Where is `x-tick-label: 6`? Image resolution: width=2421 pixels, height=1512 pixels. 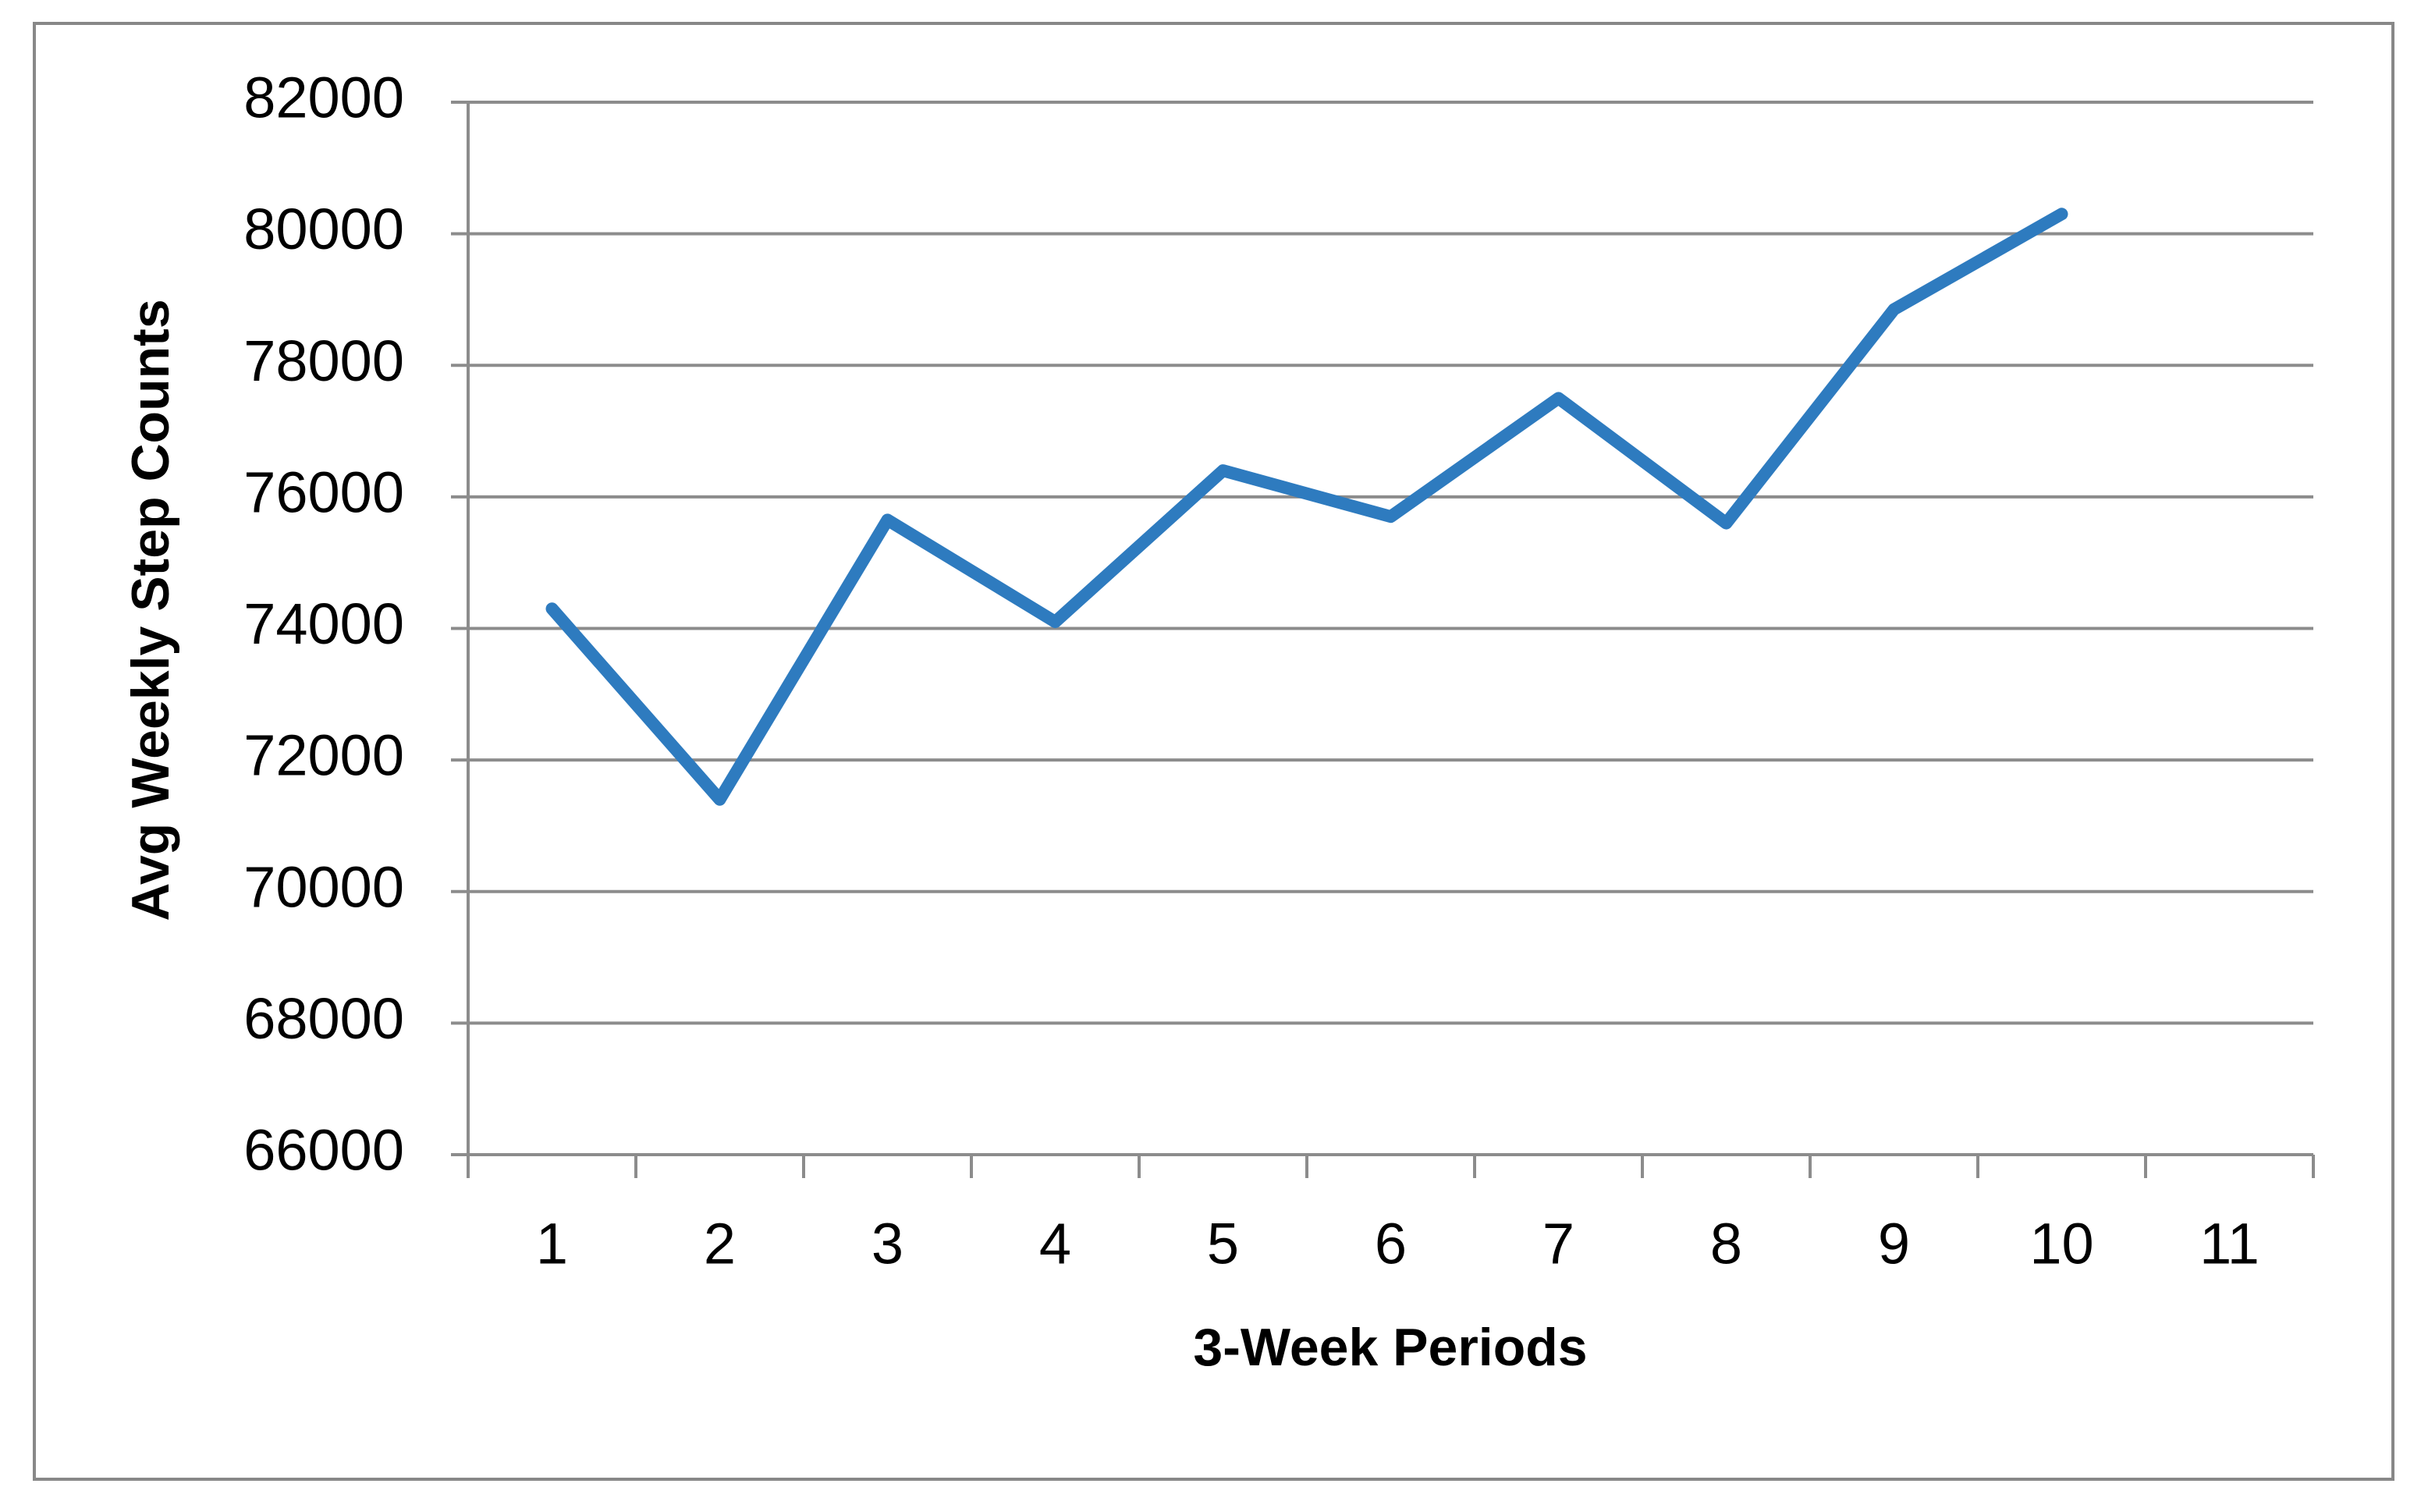 x-tick-label: 6 is located at coordinates (1391, 1244).